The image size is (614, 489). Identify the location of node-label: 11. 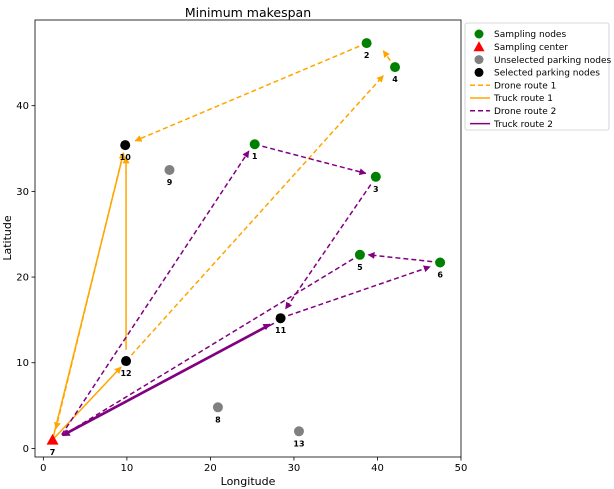
(281, 330).